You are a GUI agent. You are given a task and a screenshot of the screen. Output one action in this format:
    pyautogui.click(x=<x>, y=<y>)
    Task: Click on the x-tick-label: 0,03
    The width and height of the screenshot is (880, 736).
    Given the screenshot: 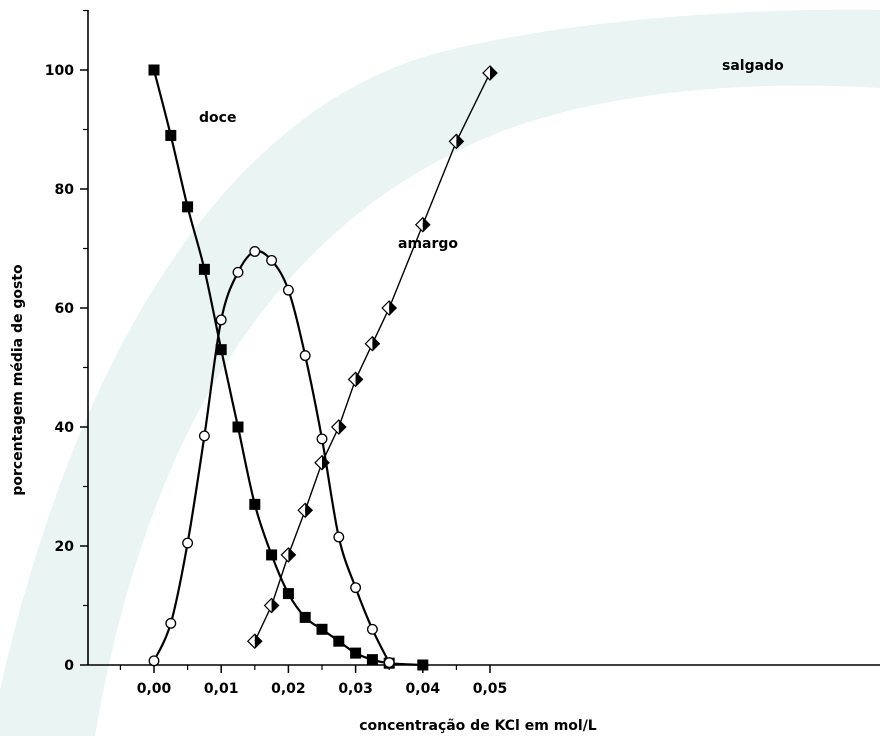 What is the action you would take?
    pyautogui.click(x=355, y=689)
    